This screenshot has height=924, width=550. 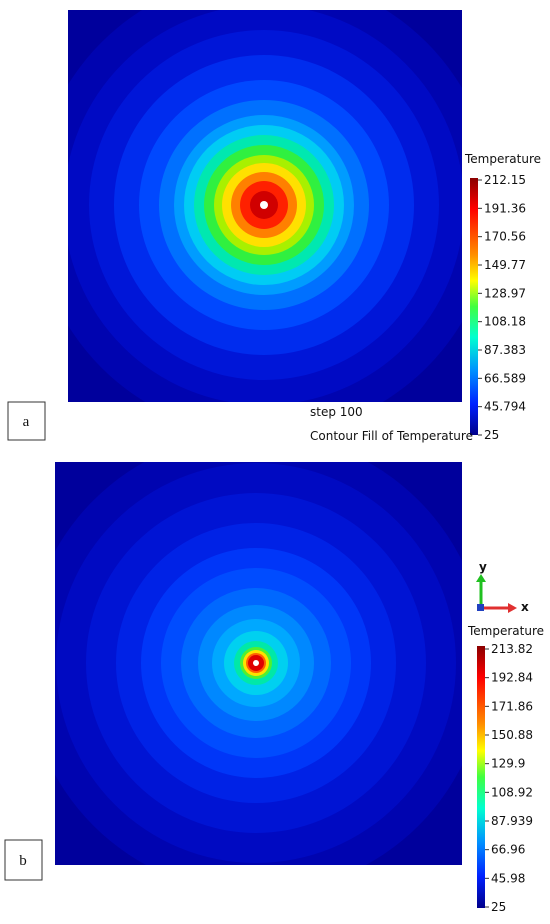 I want to click on axis-triad: y x, so click(x=502, y=587).